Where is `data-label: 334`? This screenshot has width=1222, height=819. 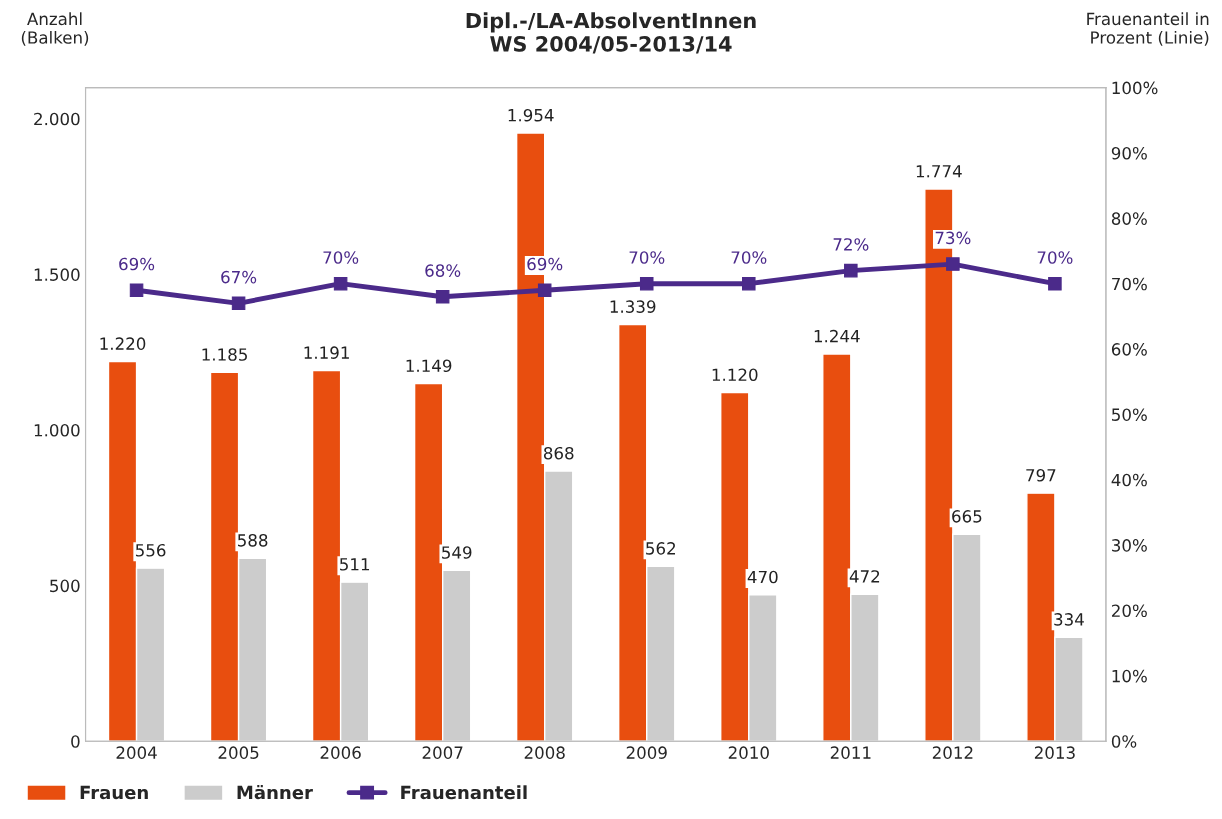 data-label: 334 is located at coordinates (1069, 619).